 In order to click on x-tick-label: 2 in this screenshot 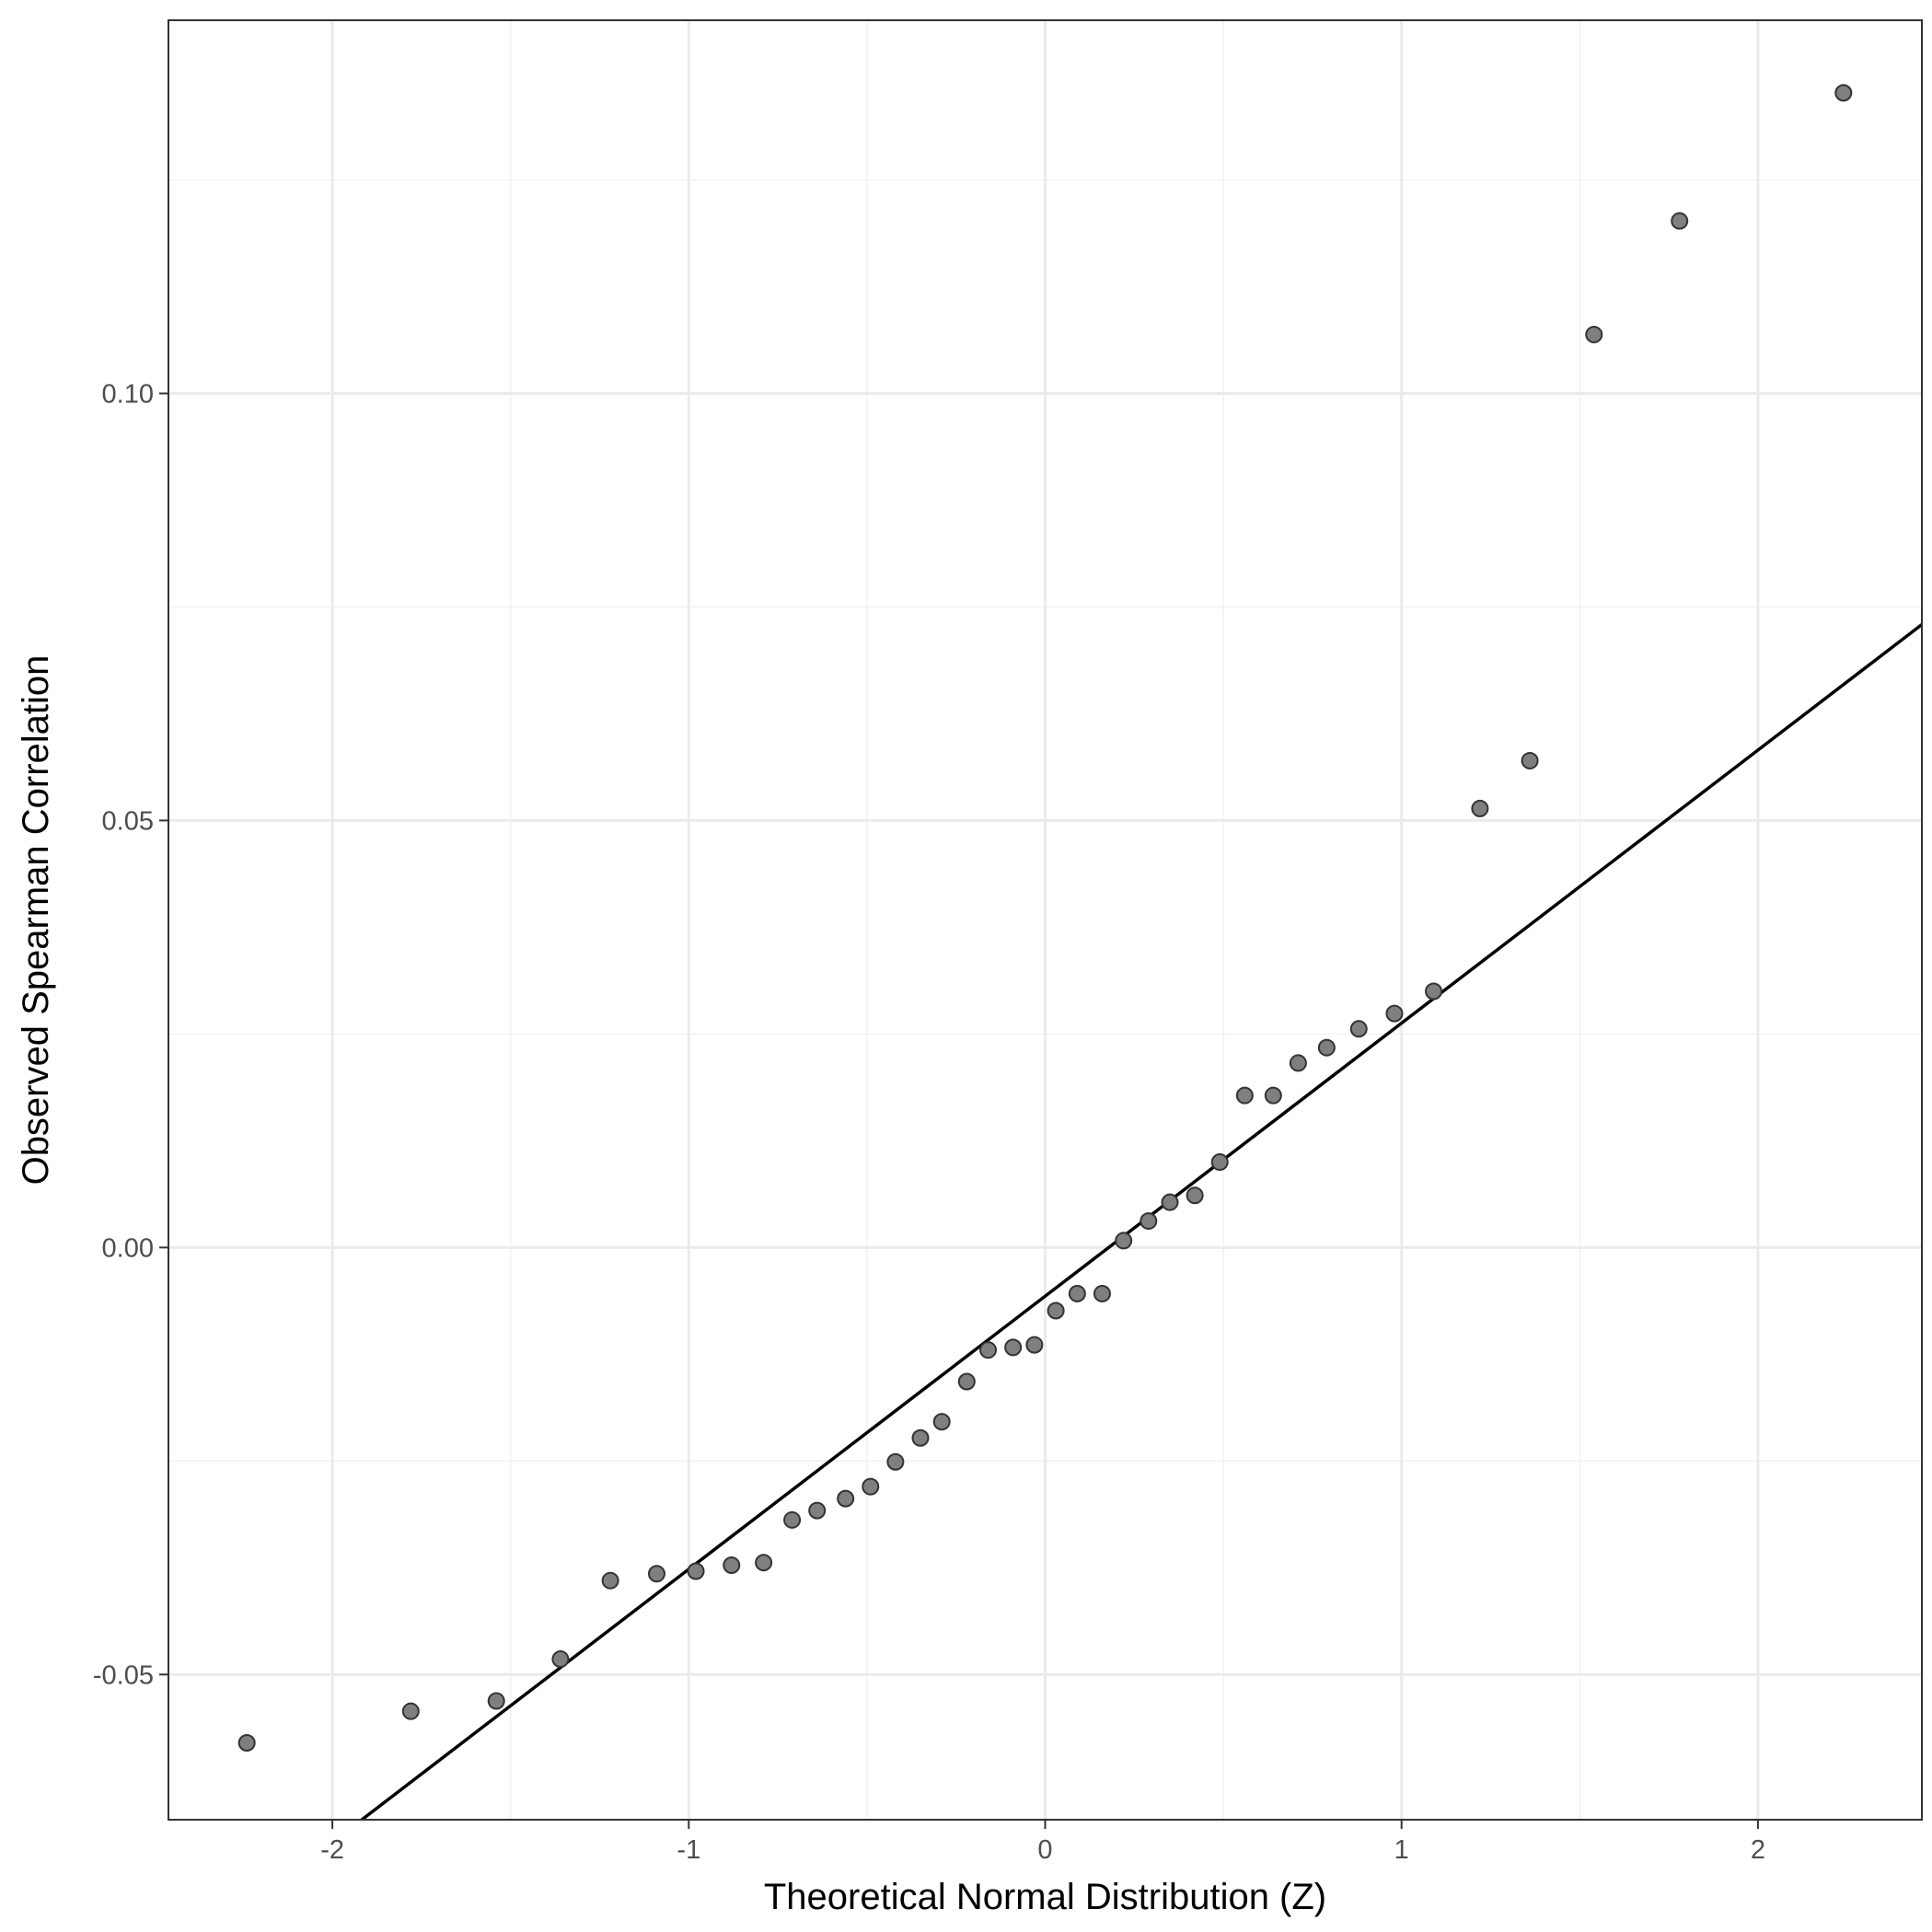, I will do `click(1758, 1850)`.